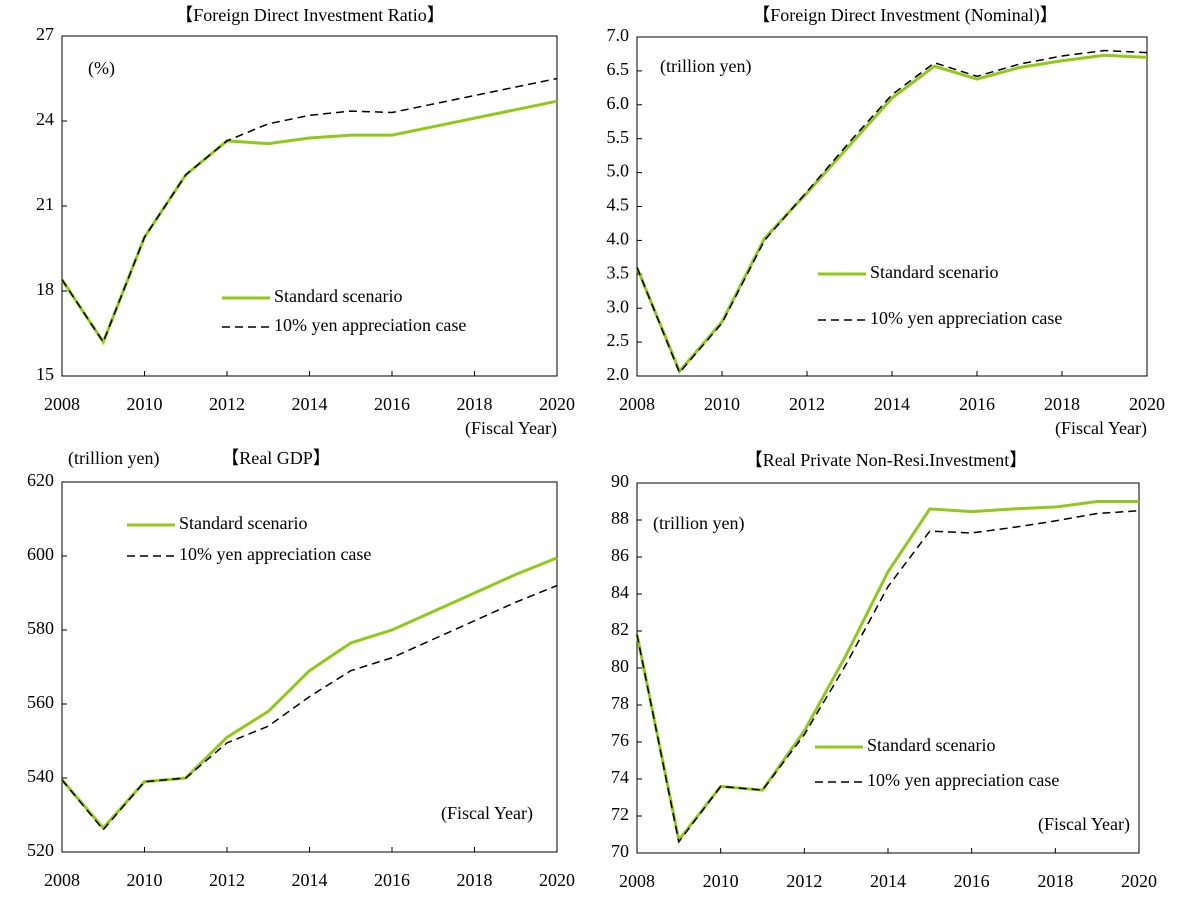 This screenshot has height=897, width=1178. I want to click on y-tick-label: 27, so click(45, 34).